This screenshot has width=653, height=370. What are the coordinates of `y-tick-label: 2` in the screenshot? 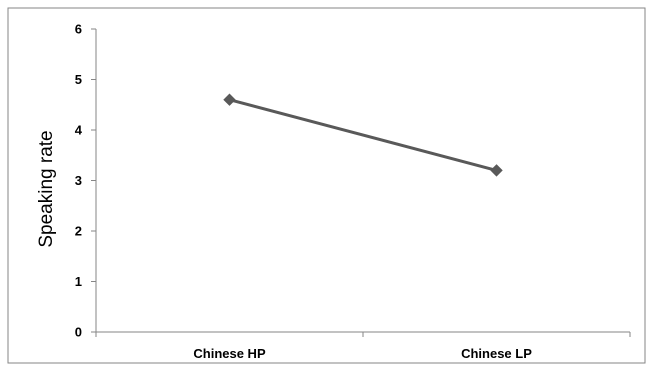 It's located at (78, 231).